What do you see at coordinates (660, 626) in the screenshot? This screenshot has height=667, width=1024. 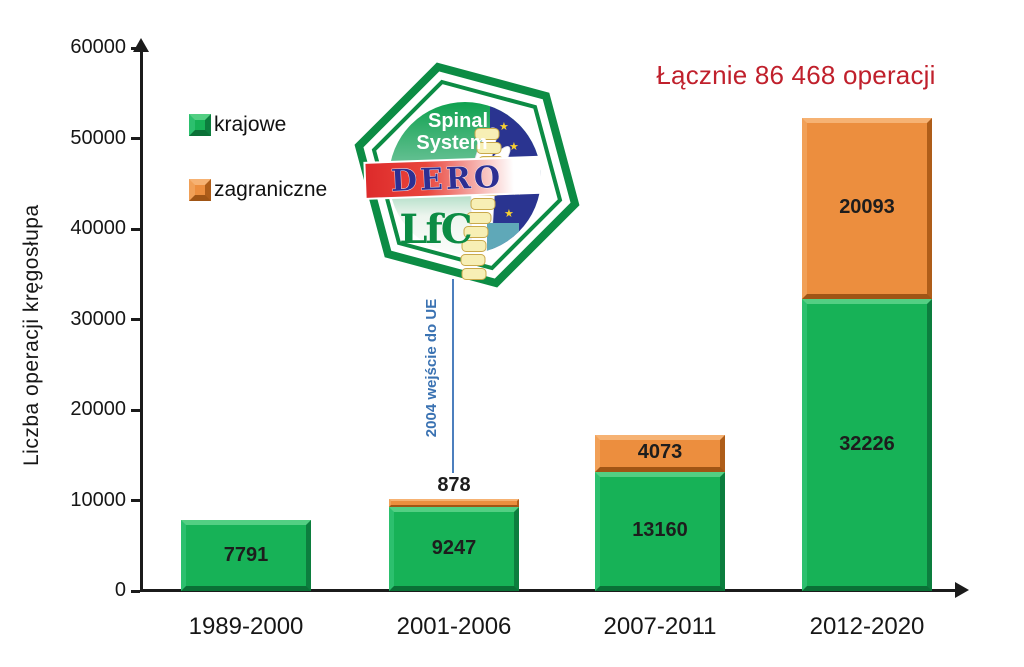 I see `x-category-label: 2007-2011` at bounding box center [660, 626].